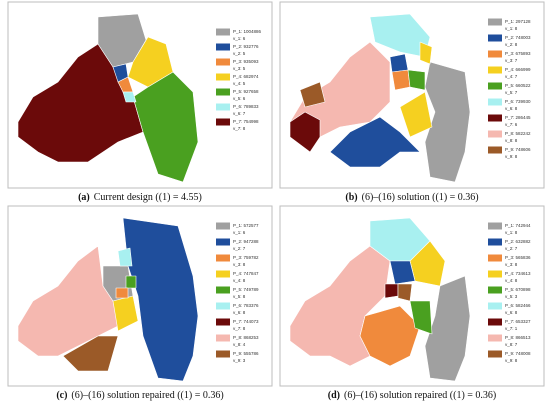  Describe the element at coordinates (246, 61) in the screenshot. I see `legend-label: P_3: 935093` at that location.